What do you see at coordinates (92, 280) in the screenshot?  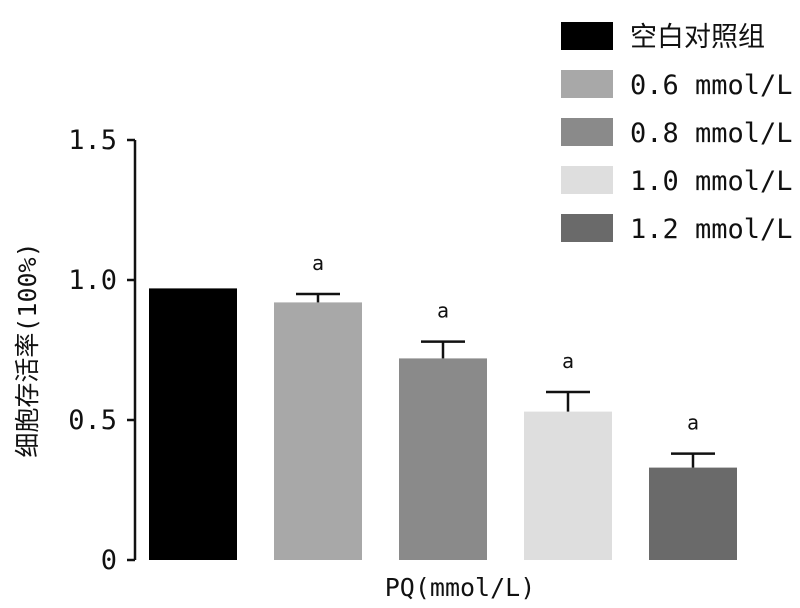 I see `y-tick-label: 1.0` at bounding box center [92, 280].